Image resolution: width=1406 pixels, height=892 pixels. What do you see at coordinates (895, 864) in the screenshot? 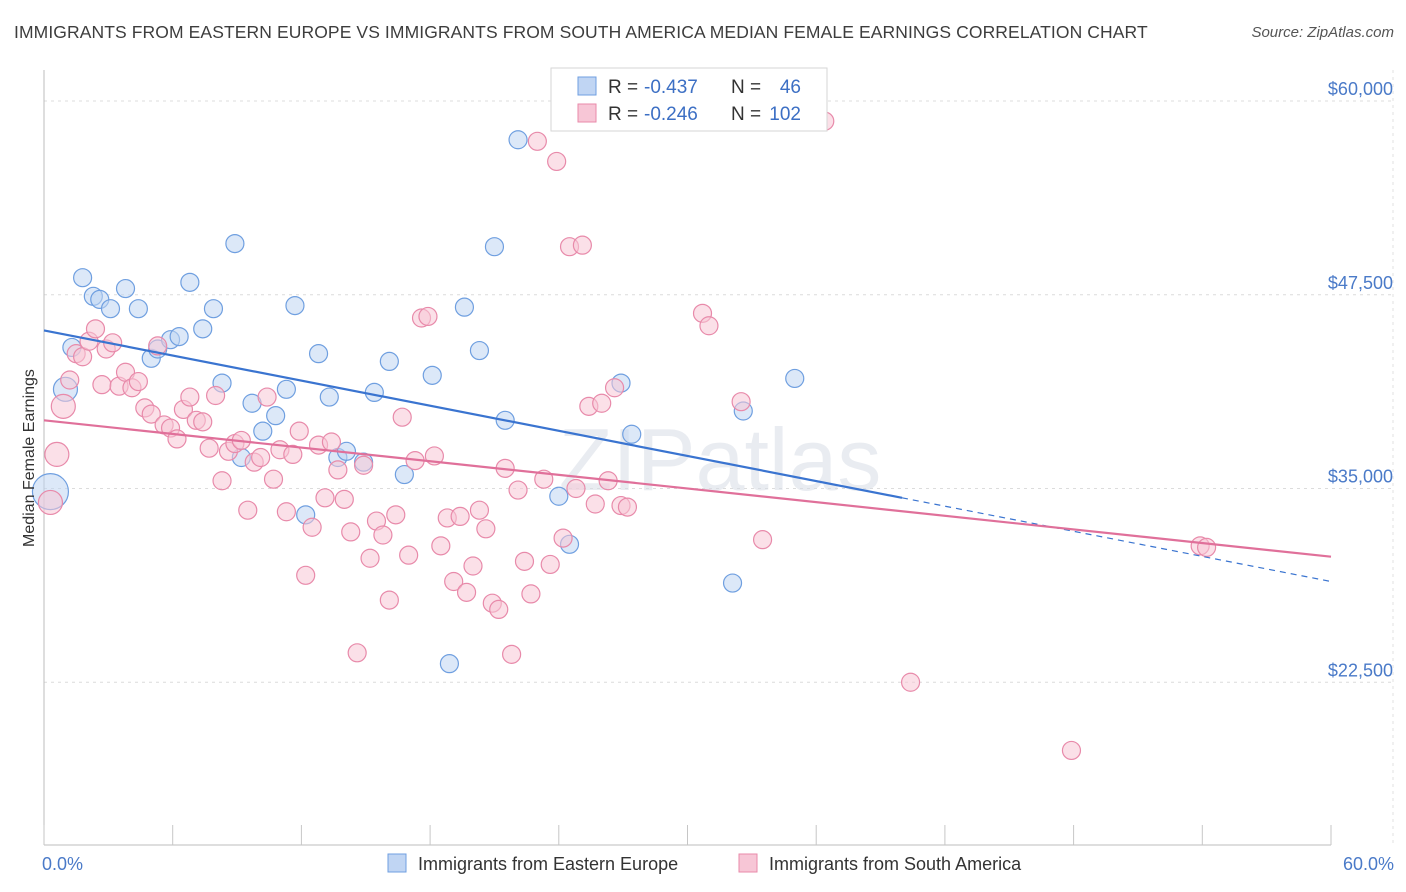
I see `bottom-legend-label-south-america: Immigrants from South America` at bounding box center [895, 864].